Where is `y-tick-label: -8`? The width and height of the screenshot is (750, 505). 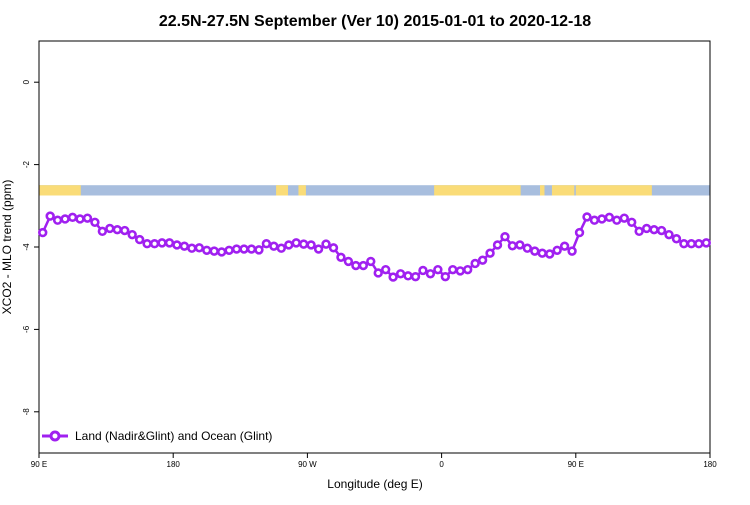
y-tick-label: -8 is located at coordinates (26, 412).